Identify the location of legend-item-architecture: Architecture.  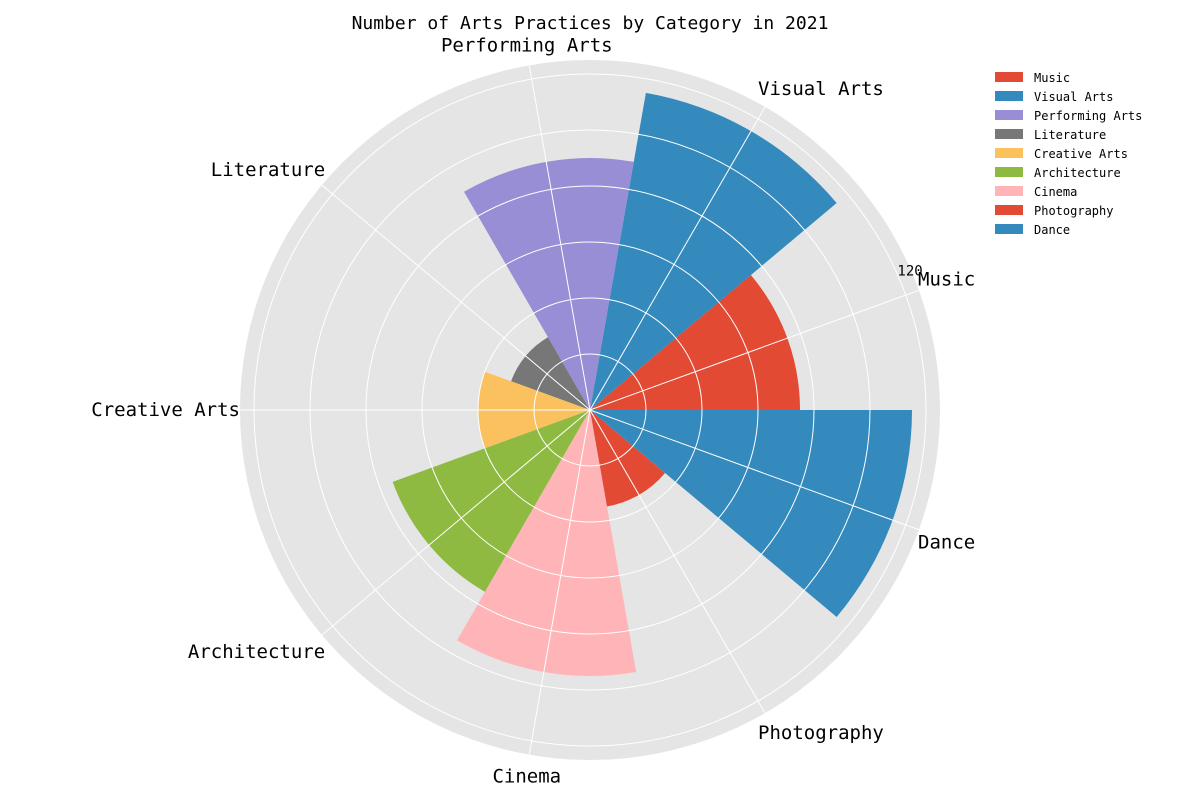
(1058, 173).